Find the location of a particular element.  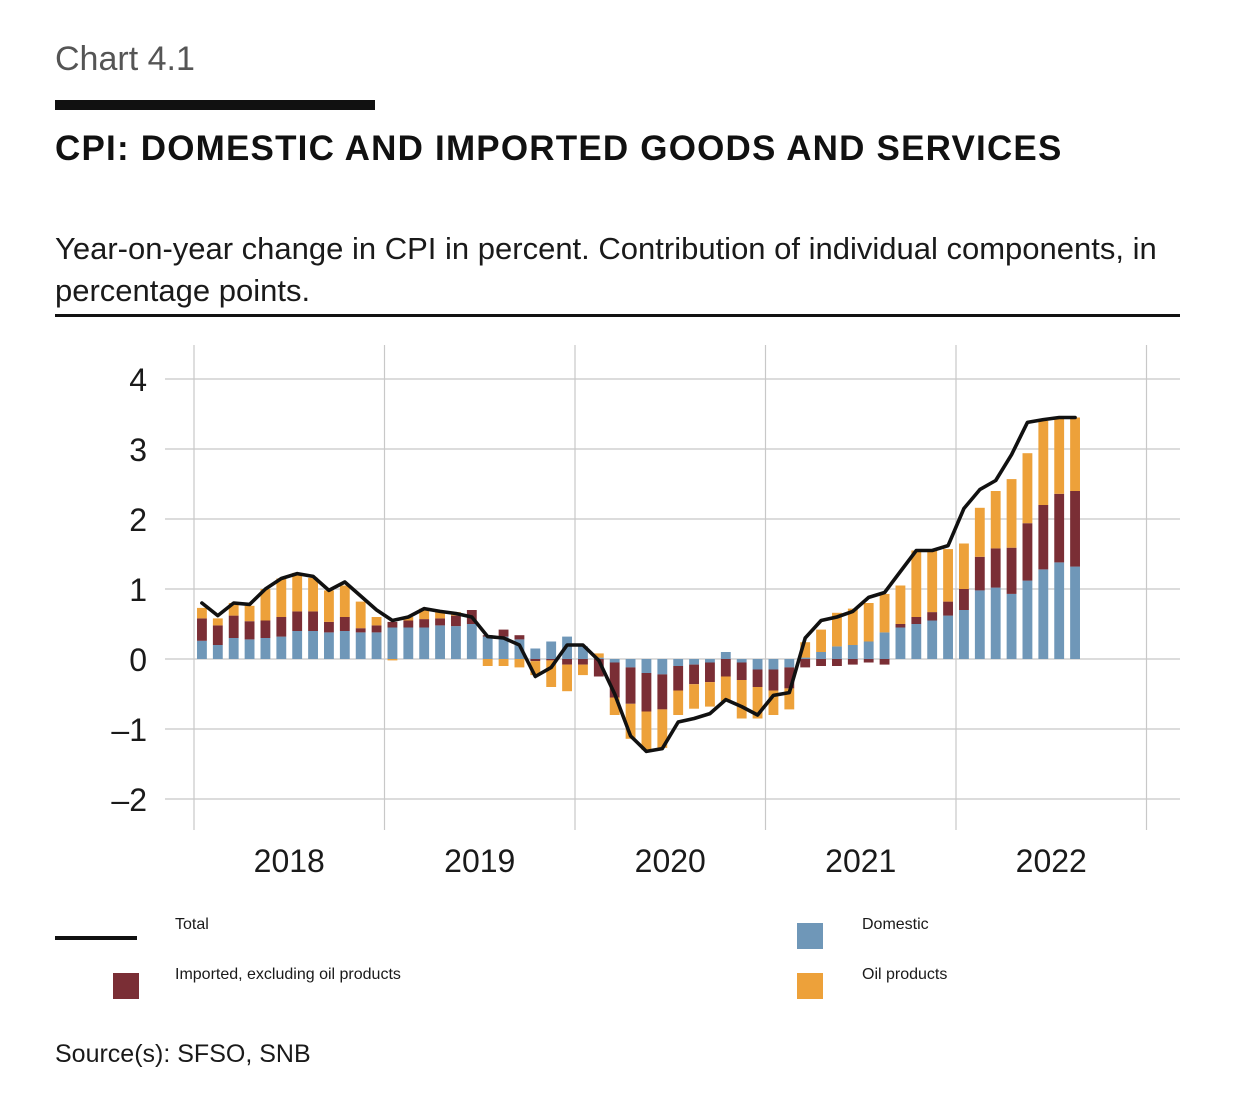

x-tick-label: 2021 is located at coordinates (860, 861).